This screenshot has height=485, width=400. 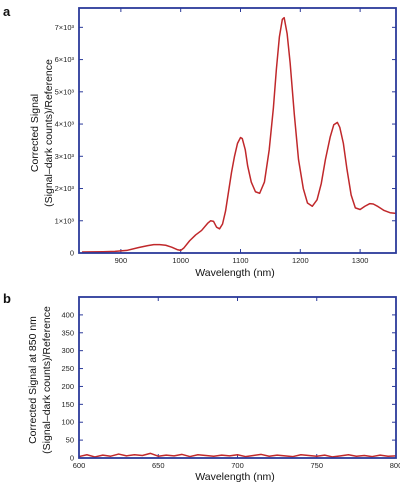 What do you see at coordinates (7, 298) in the screenshot?
I see `panel-b-letter: b` at bounding box center [7, 298].